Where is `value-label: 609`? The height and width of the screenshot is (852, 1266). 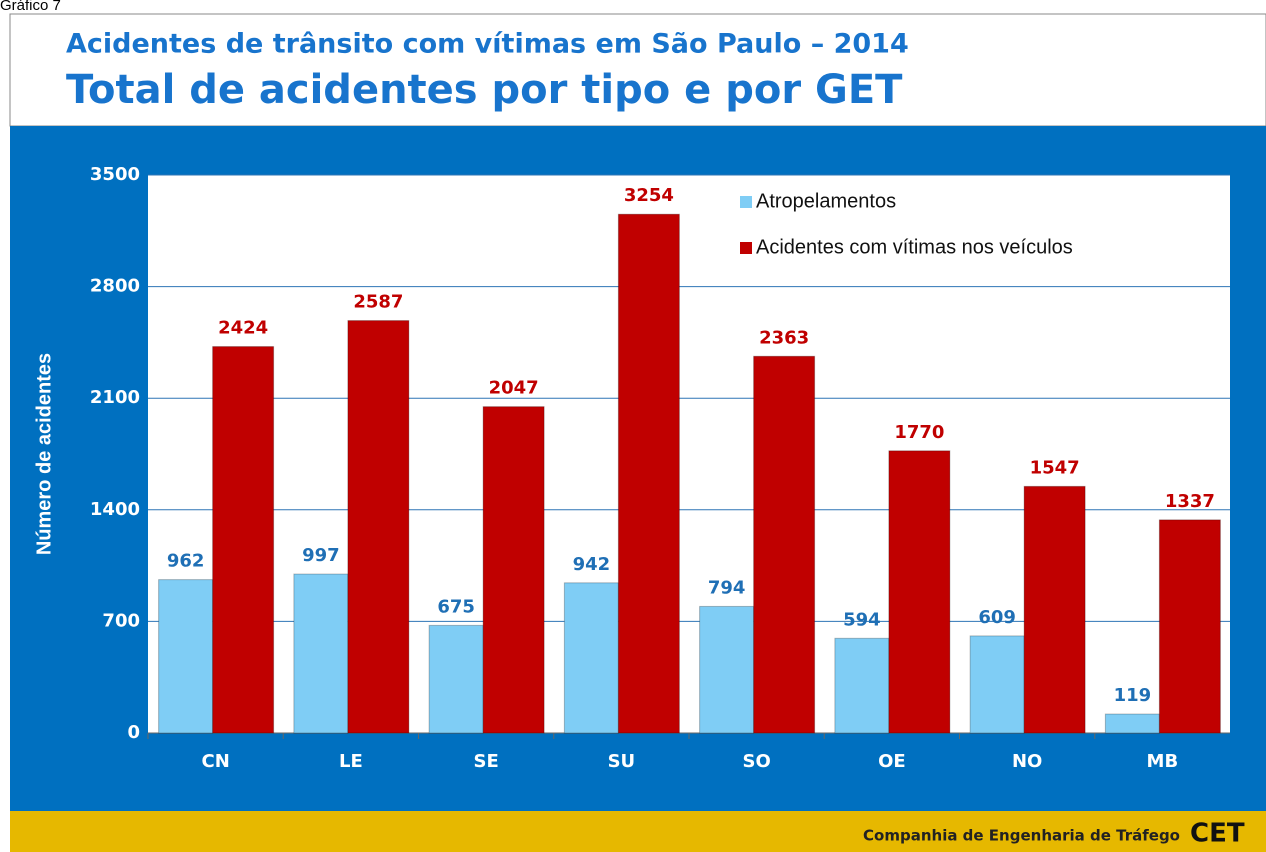 value-label: 609 is located at coordinates (997, 617).